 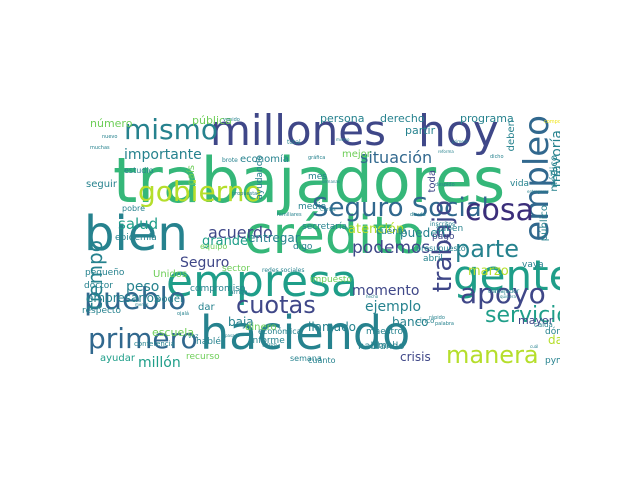 I want to click on word-75: saben, so click(x=450, y=229).